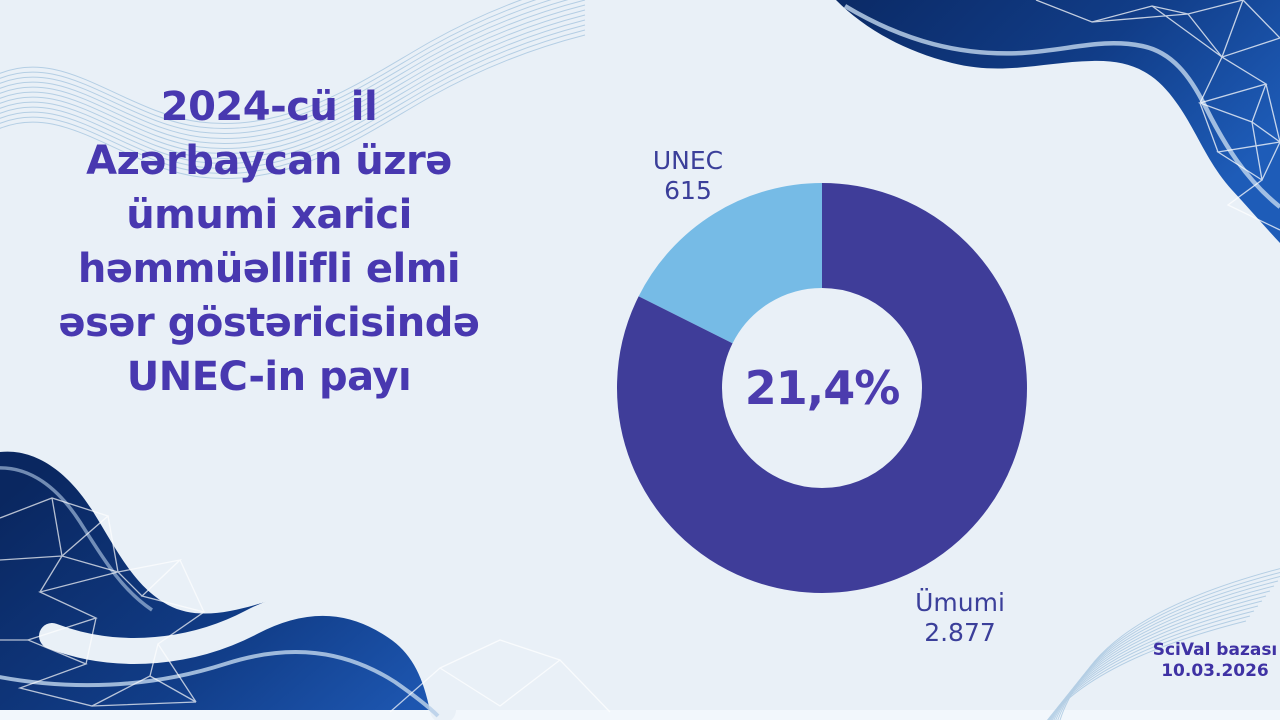 The width and height of the screenshot is (1280, 720). What do you see at coordinates (1215, 650) in the screenshot?
I see `source-database: SciVal bazası` at bounding box center [1215, 650].